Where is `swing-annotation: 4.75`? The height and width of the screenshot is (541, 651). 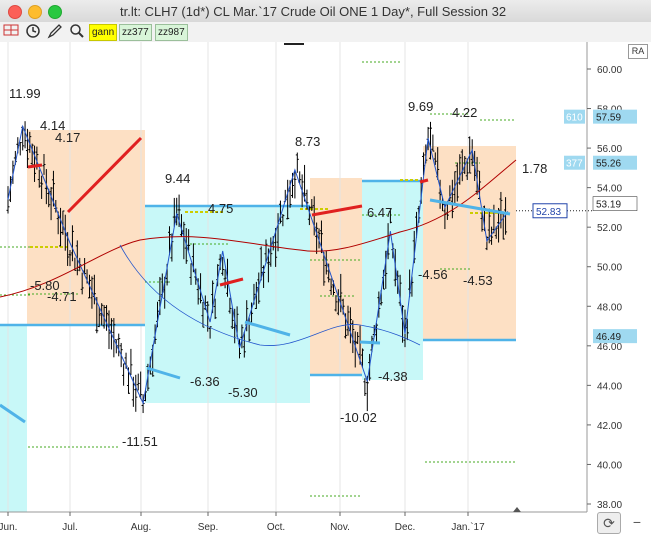
swing-annotation: 4.75 is located at coordinates (220, 208).